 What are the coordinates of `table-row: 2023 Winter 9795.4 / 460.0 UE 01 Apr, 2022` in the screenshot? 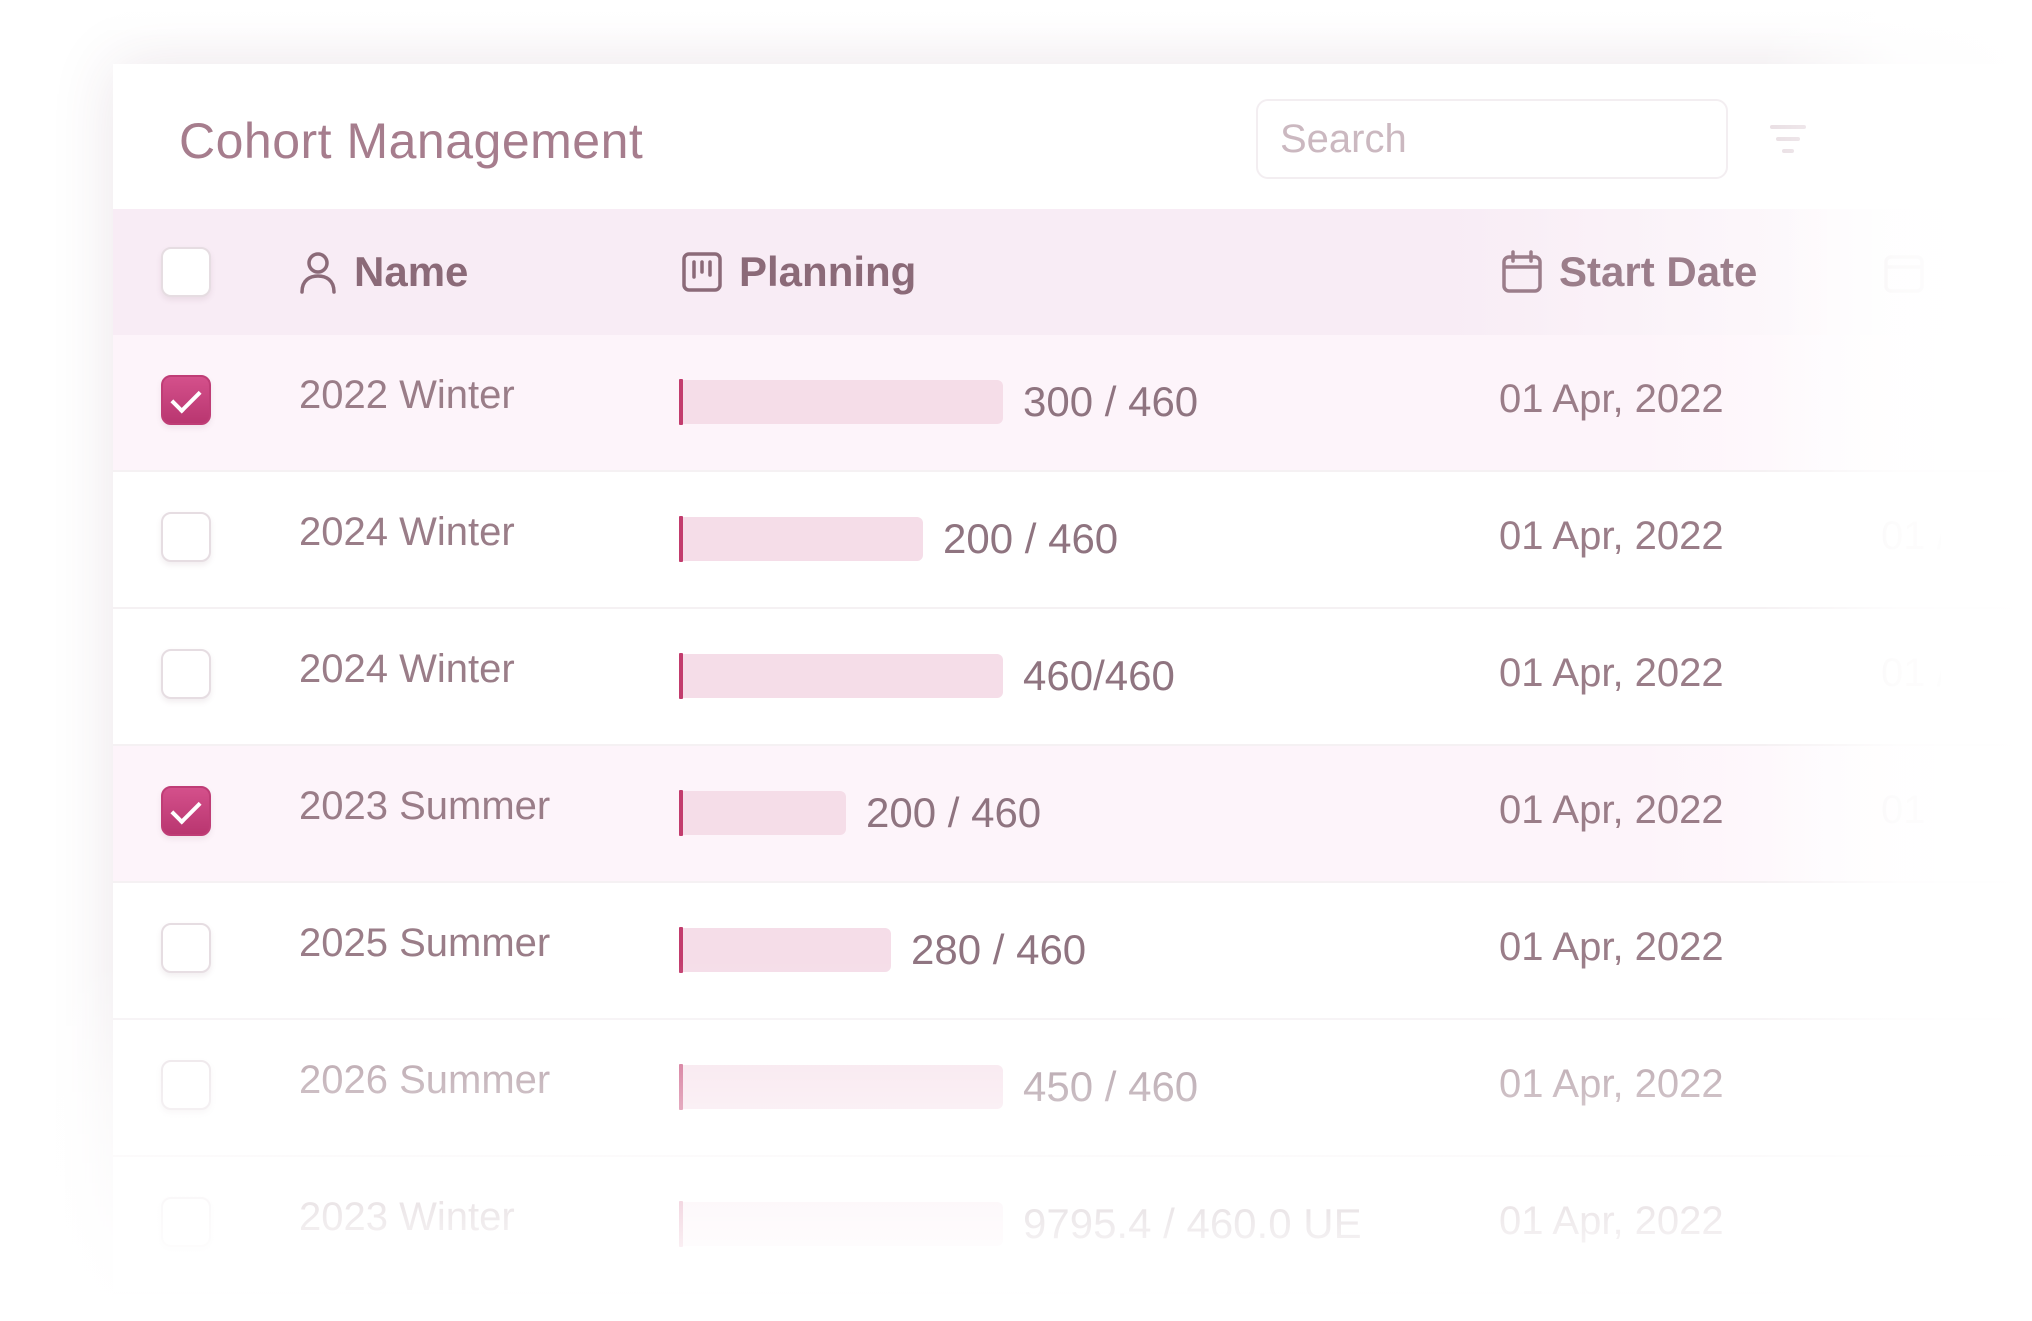 It's located at (1063, 1225).